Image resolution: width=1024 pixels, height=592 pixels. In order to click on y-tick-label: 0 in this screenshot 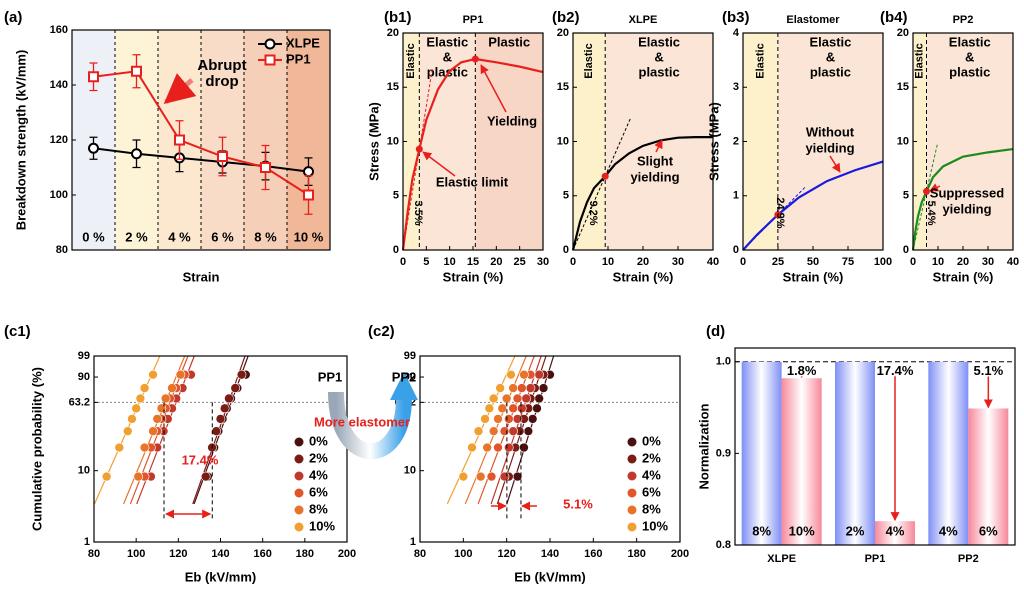, I will do `click(396, 250)`.